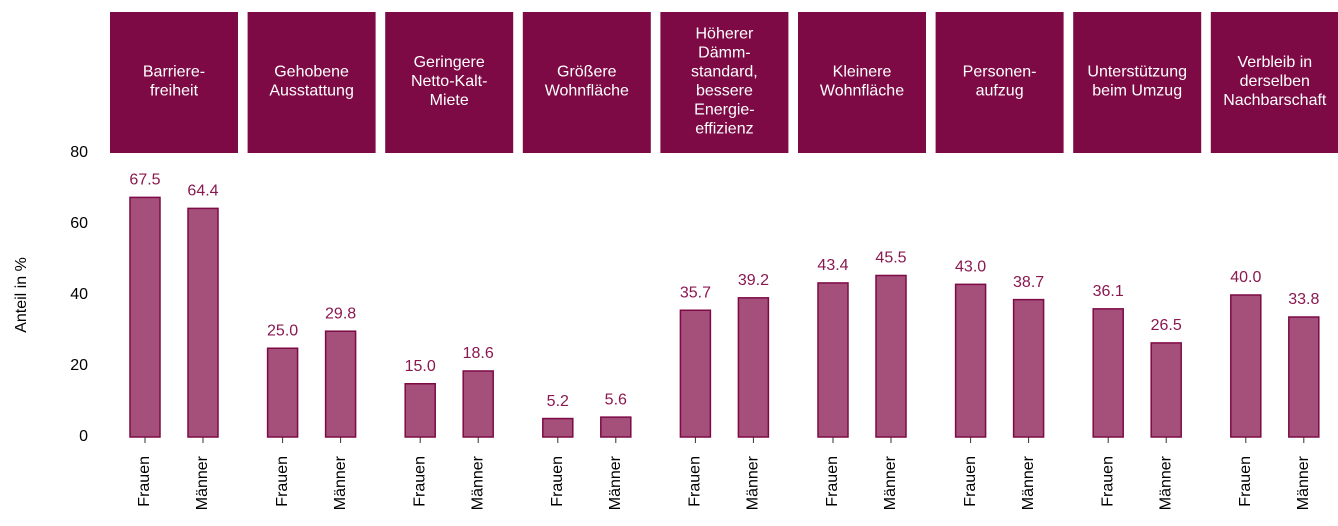 Image resolution: width=1338 pixels, height=526 pixels. What do you see at coordinates (616, 399) in the screenshot?
I see `value-label: 5.6` at bounding box center [616, 399].